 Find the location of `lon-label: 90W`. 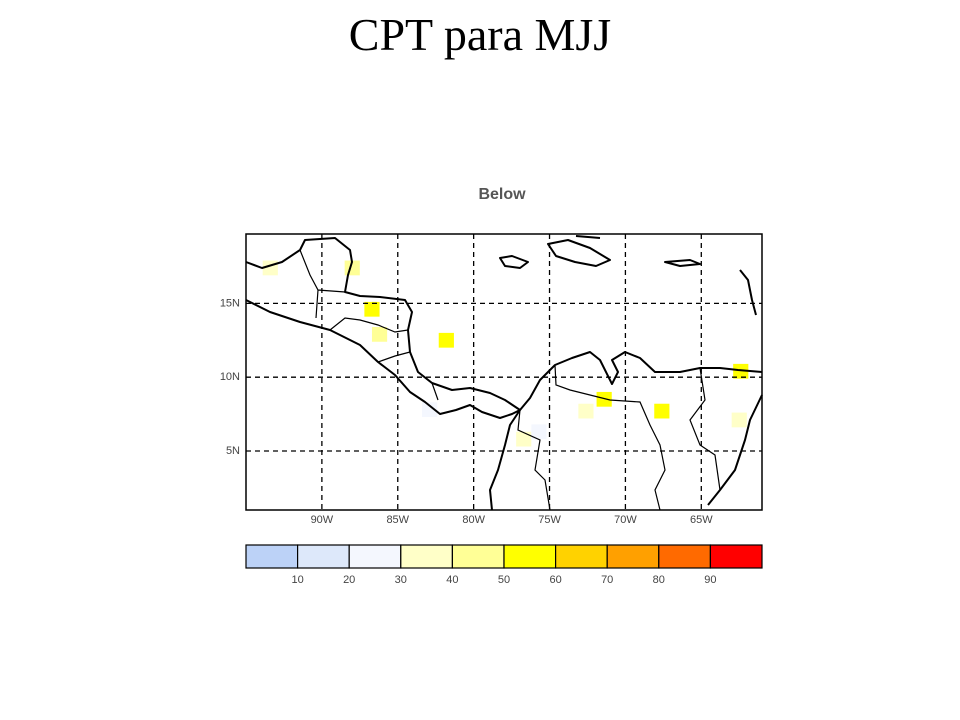

lon-label: 90W is located at coordinates (322, 520).